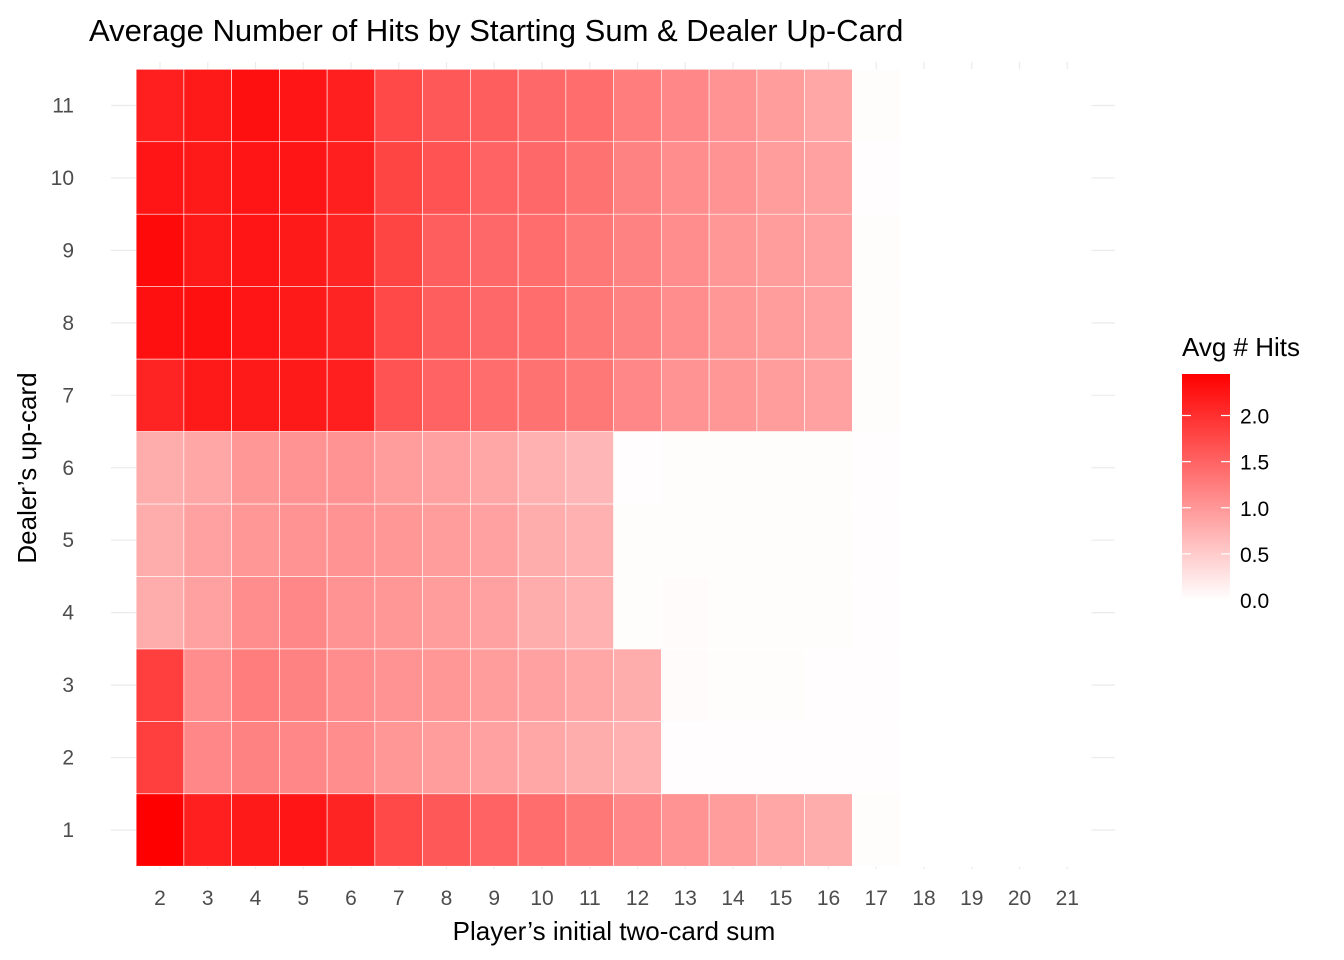 This screenshot has width=1344, height=960. I want to click on y-tick-label: 7, so click(68, 395).